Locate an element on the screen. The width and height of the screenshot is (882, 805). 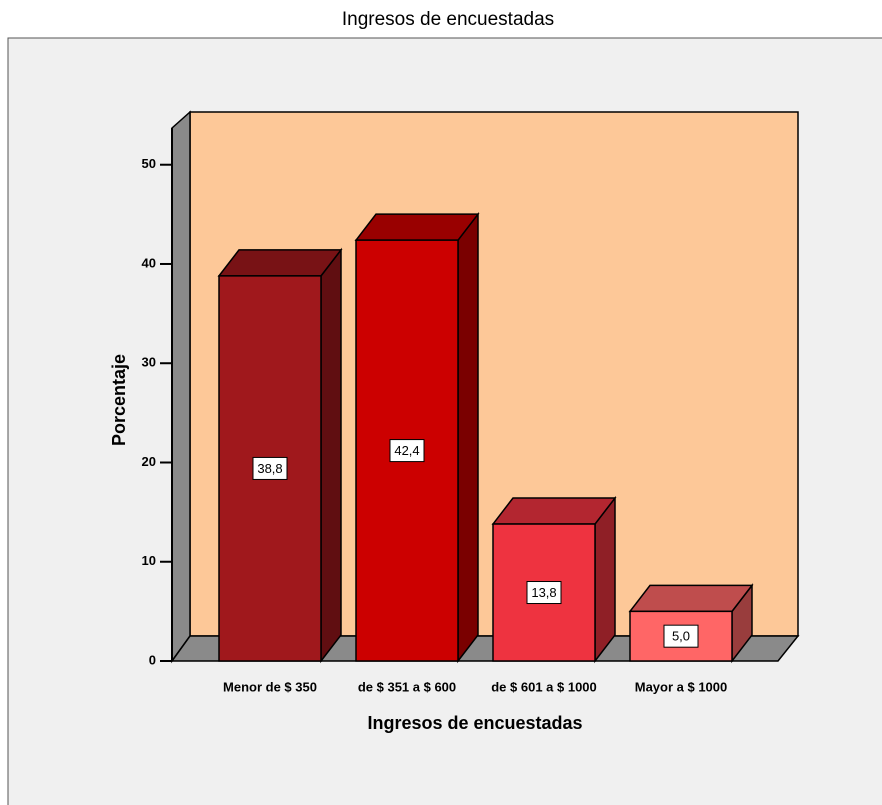
x-tick-label: de $ 601 a $ 1000 is located at coordinates (544, 686).